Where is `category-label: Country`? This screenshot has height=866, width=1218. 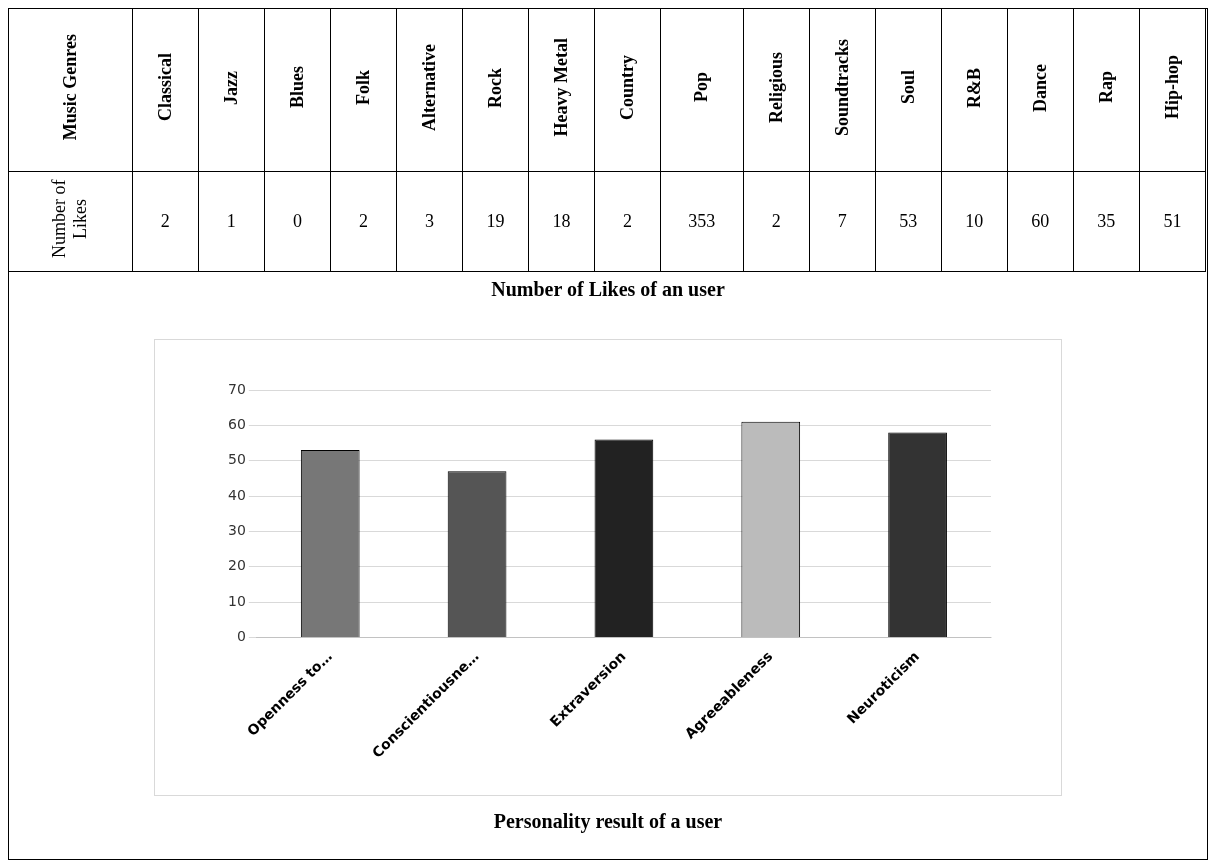 category-label: Country is located at coordinates (628, 87).